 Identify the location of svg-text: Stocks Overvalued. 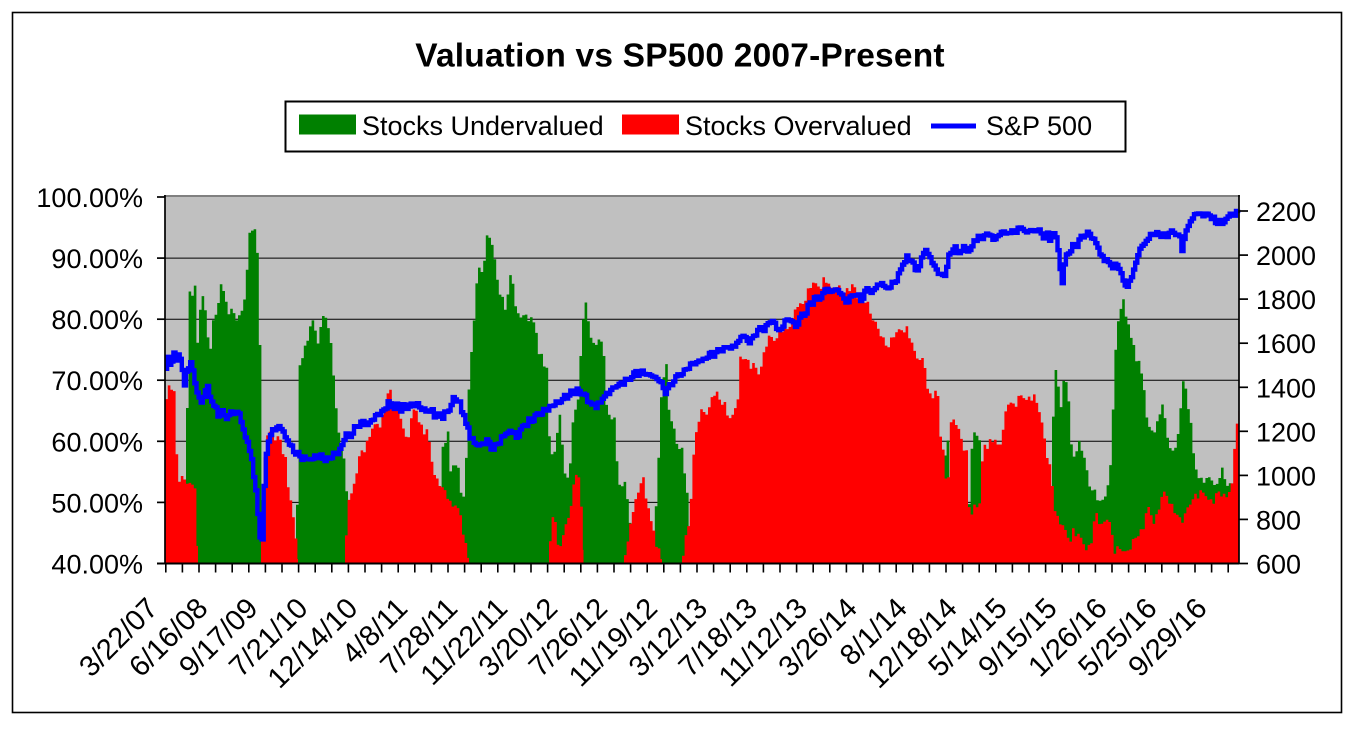
(798, 126).